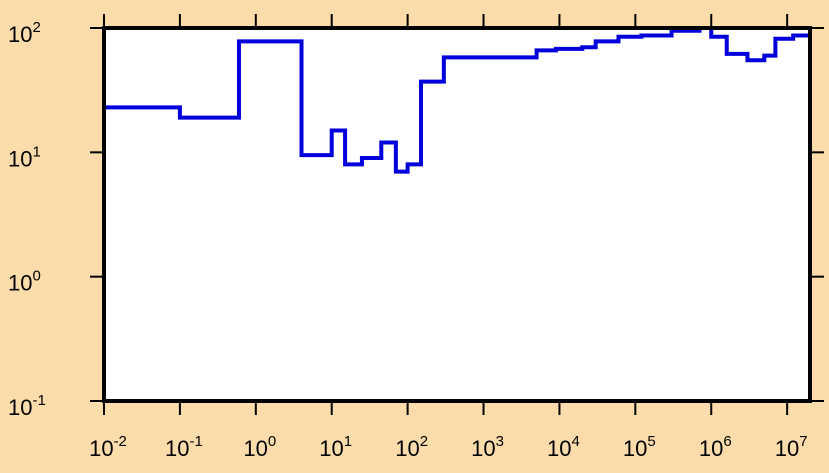  Describe the element at coordinates (348, 441) in the screenshot. I see `x-tick-exponent: 1` at that location.